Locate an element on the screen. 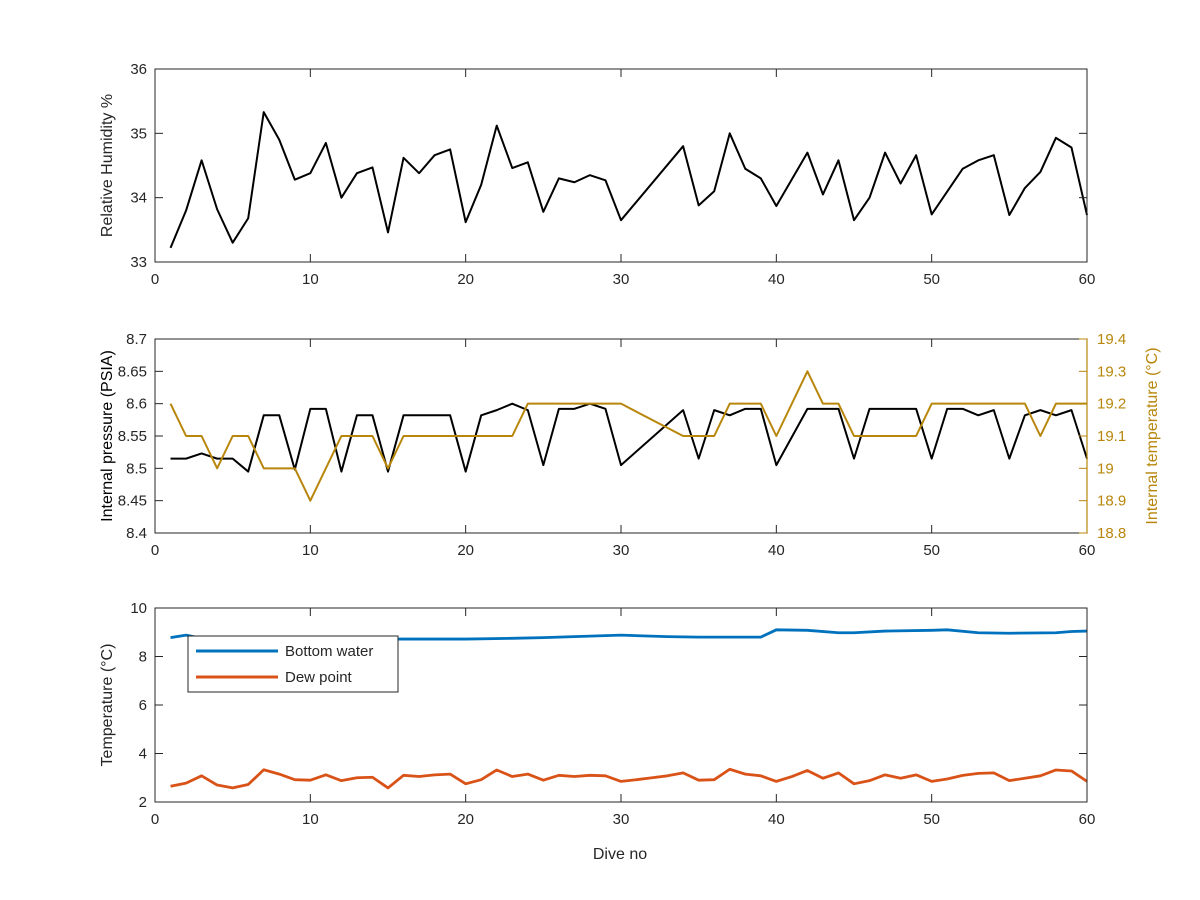 The height and width of the screenshot is (900, 1200). y-tick-label: 36 is located at coordinates (138, 69).